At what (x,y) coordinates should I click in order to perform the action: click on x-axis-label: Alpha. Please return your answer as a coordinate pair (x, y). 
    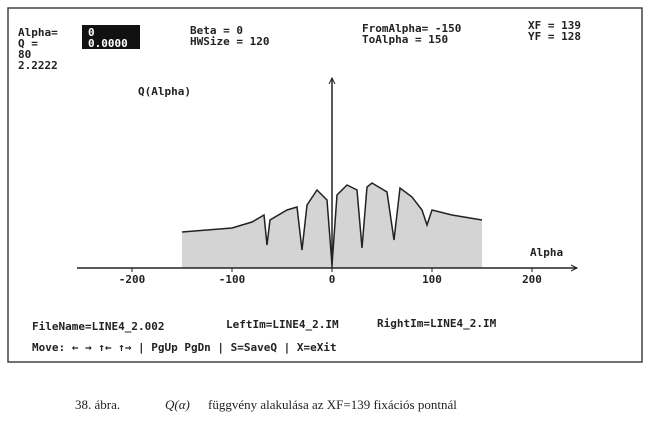
    Looking at the image, I should click on (546, 252).